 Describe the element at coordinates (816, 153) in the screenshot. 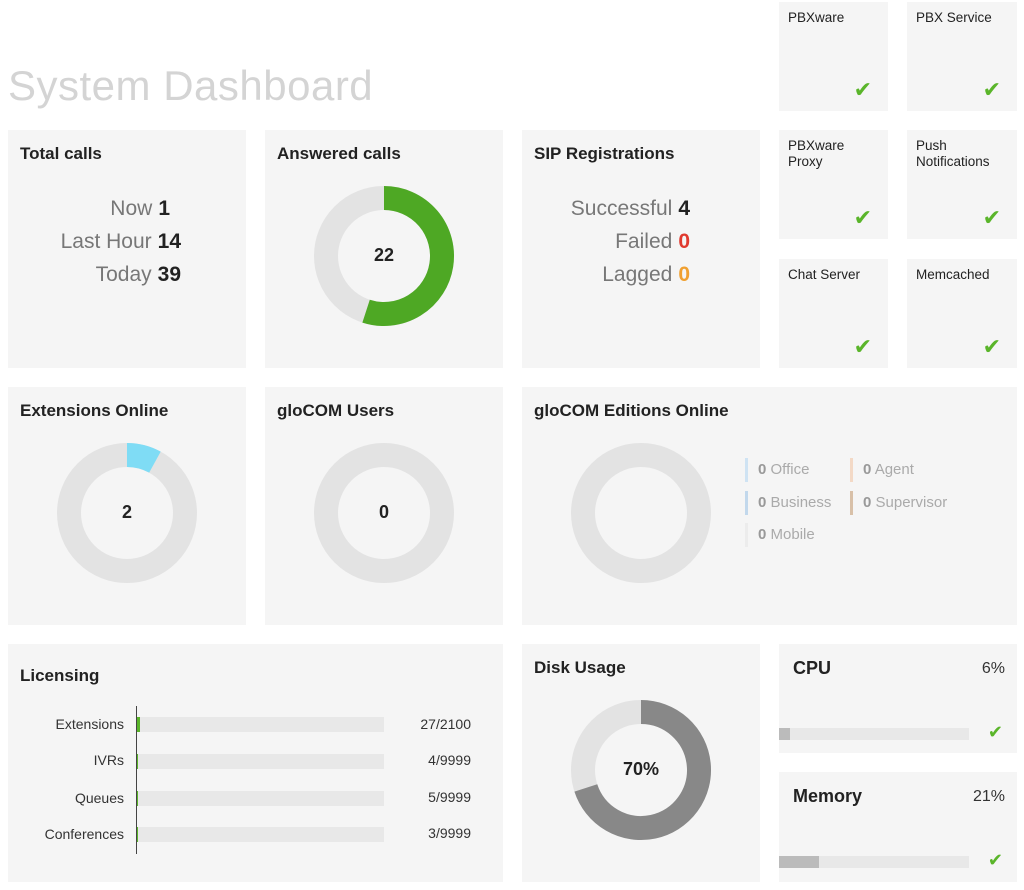

I see `service-label: PBXware Proxy` at that location.